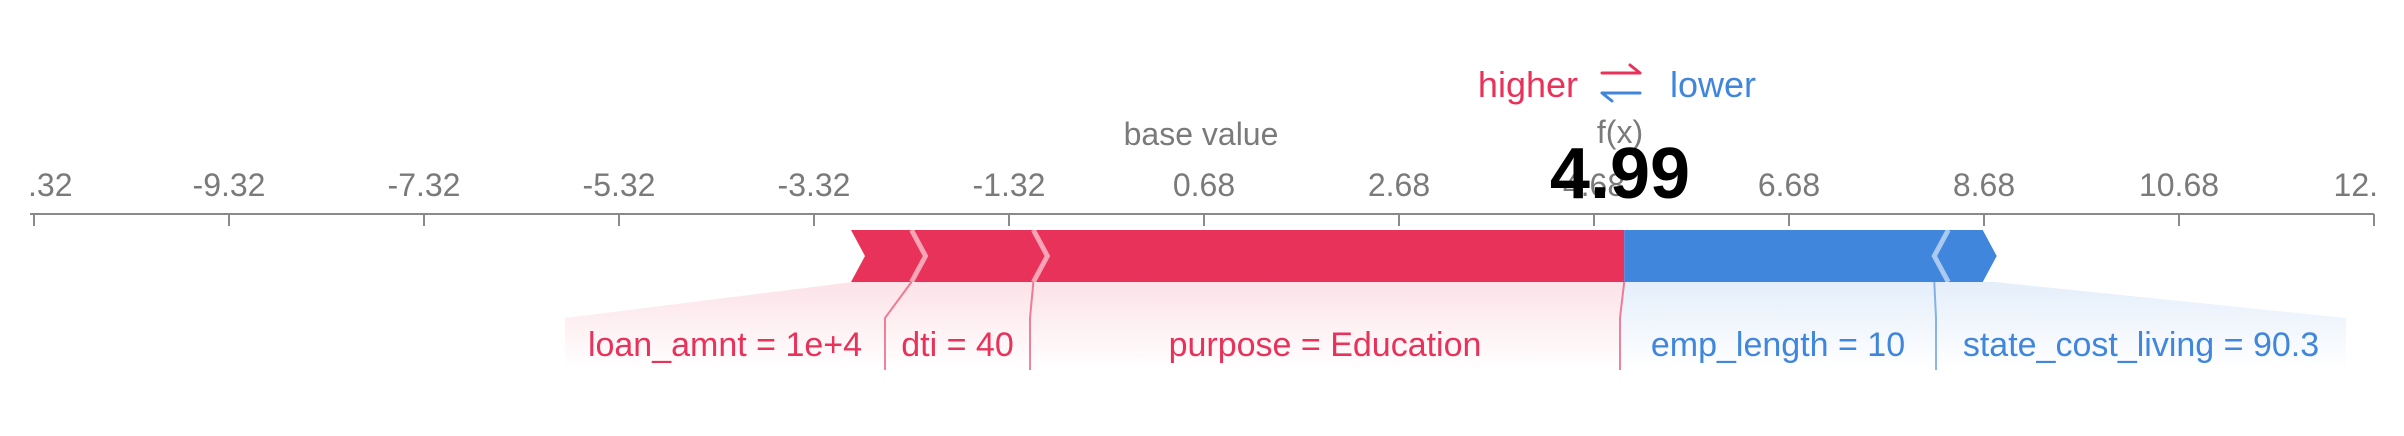 The height and width of the screenshot is (436, 2404). What do you see at coordinates (1789, 185) in the screenshot?
I see `axis-tick-label: 6.68` at bounding box center [1789, 185].